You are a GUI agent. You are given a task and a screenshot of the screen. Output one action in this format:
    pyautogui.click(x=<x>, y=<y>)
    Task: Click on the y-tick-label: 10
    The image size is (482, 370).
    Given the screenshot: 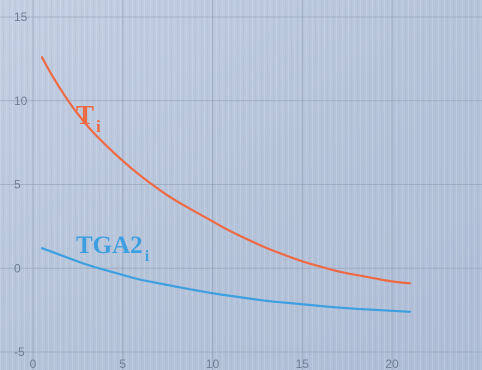 What is the action you would take?
    pyautogui.click(x=21, y=101)
    